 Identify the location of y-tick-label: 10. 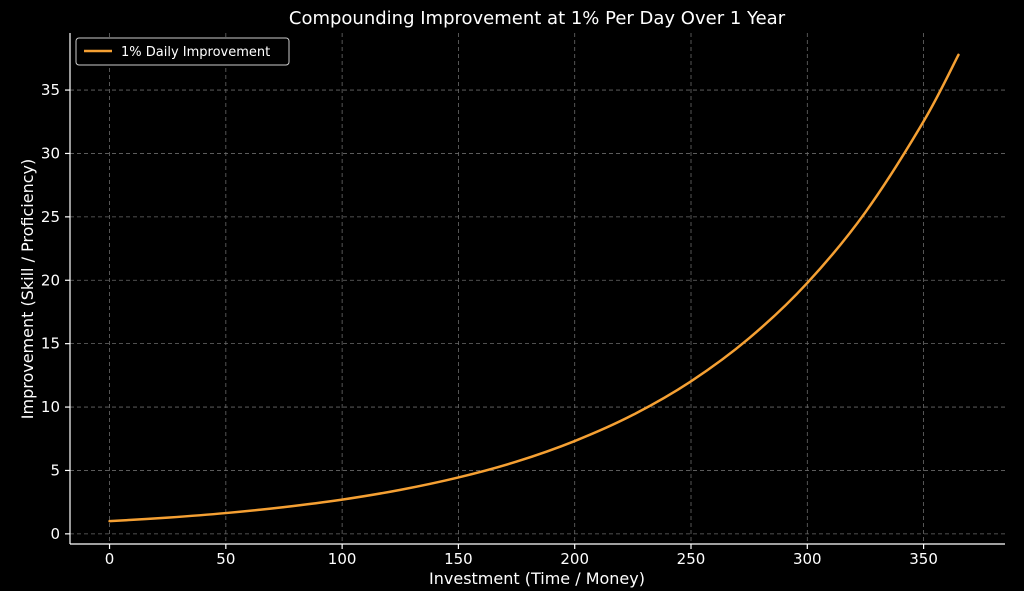
(50, 407).